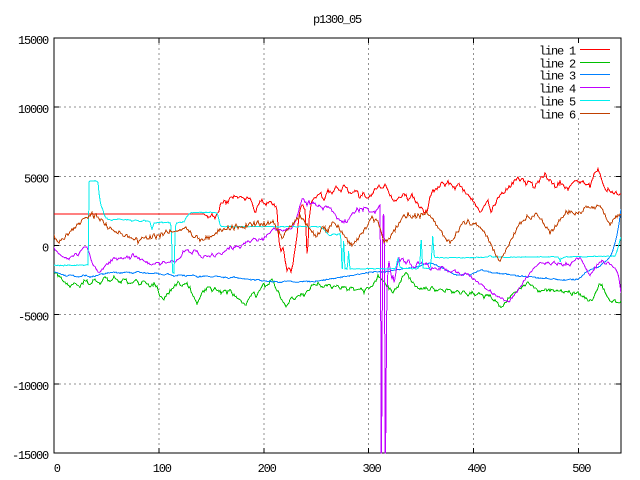 This screenshot has height=480, width=640. I want to click on svg-text: 300, so click(371, 469).